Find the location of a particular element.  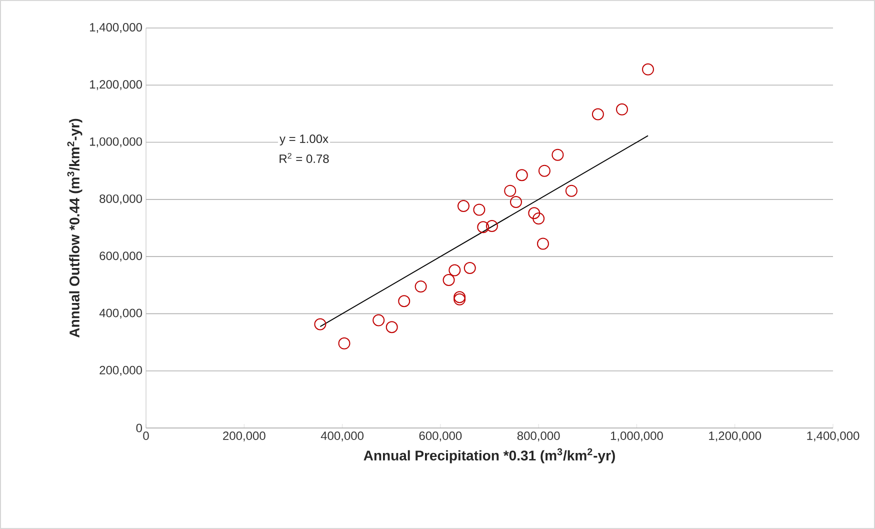

annotation: y = 1.00x is located at coordinates (304, 140).